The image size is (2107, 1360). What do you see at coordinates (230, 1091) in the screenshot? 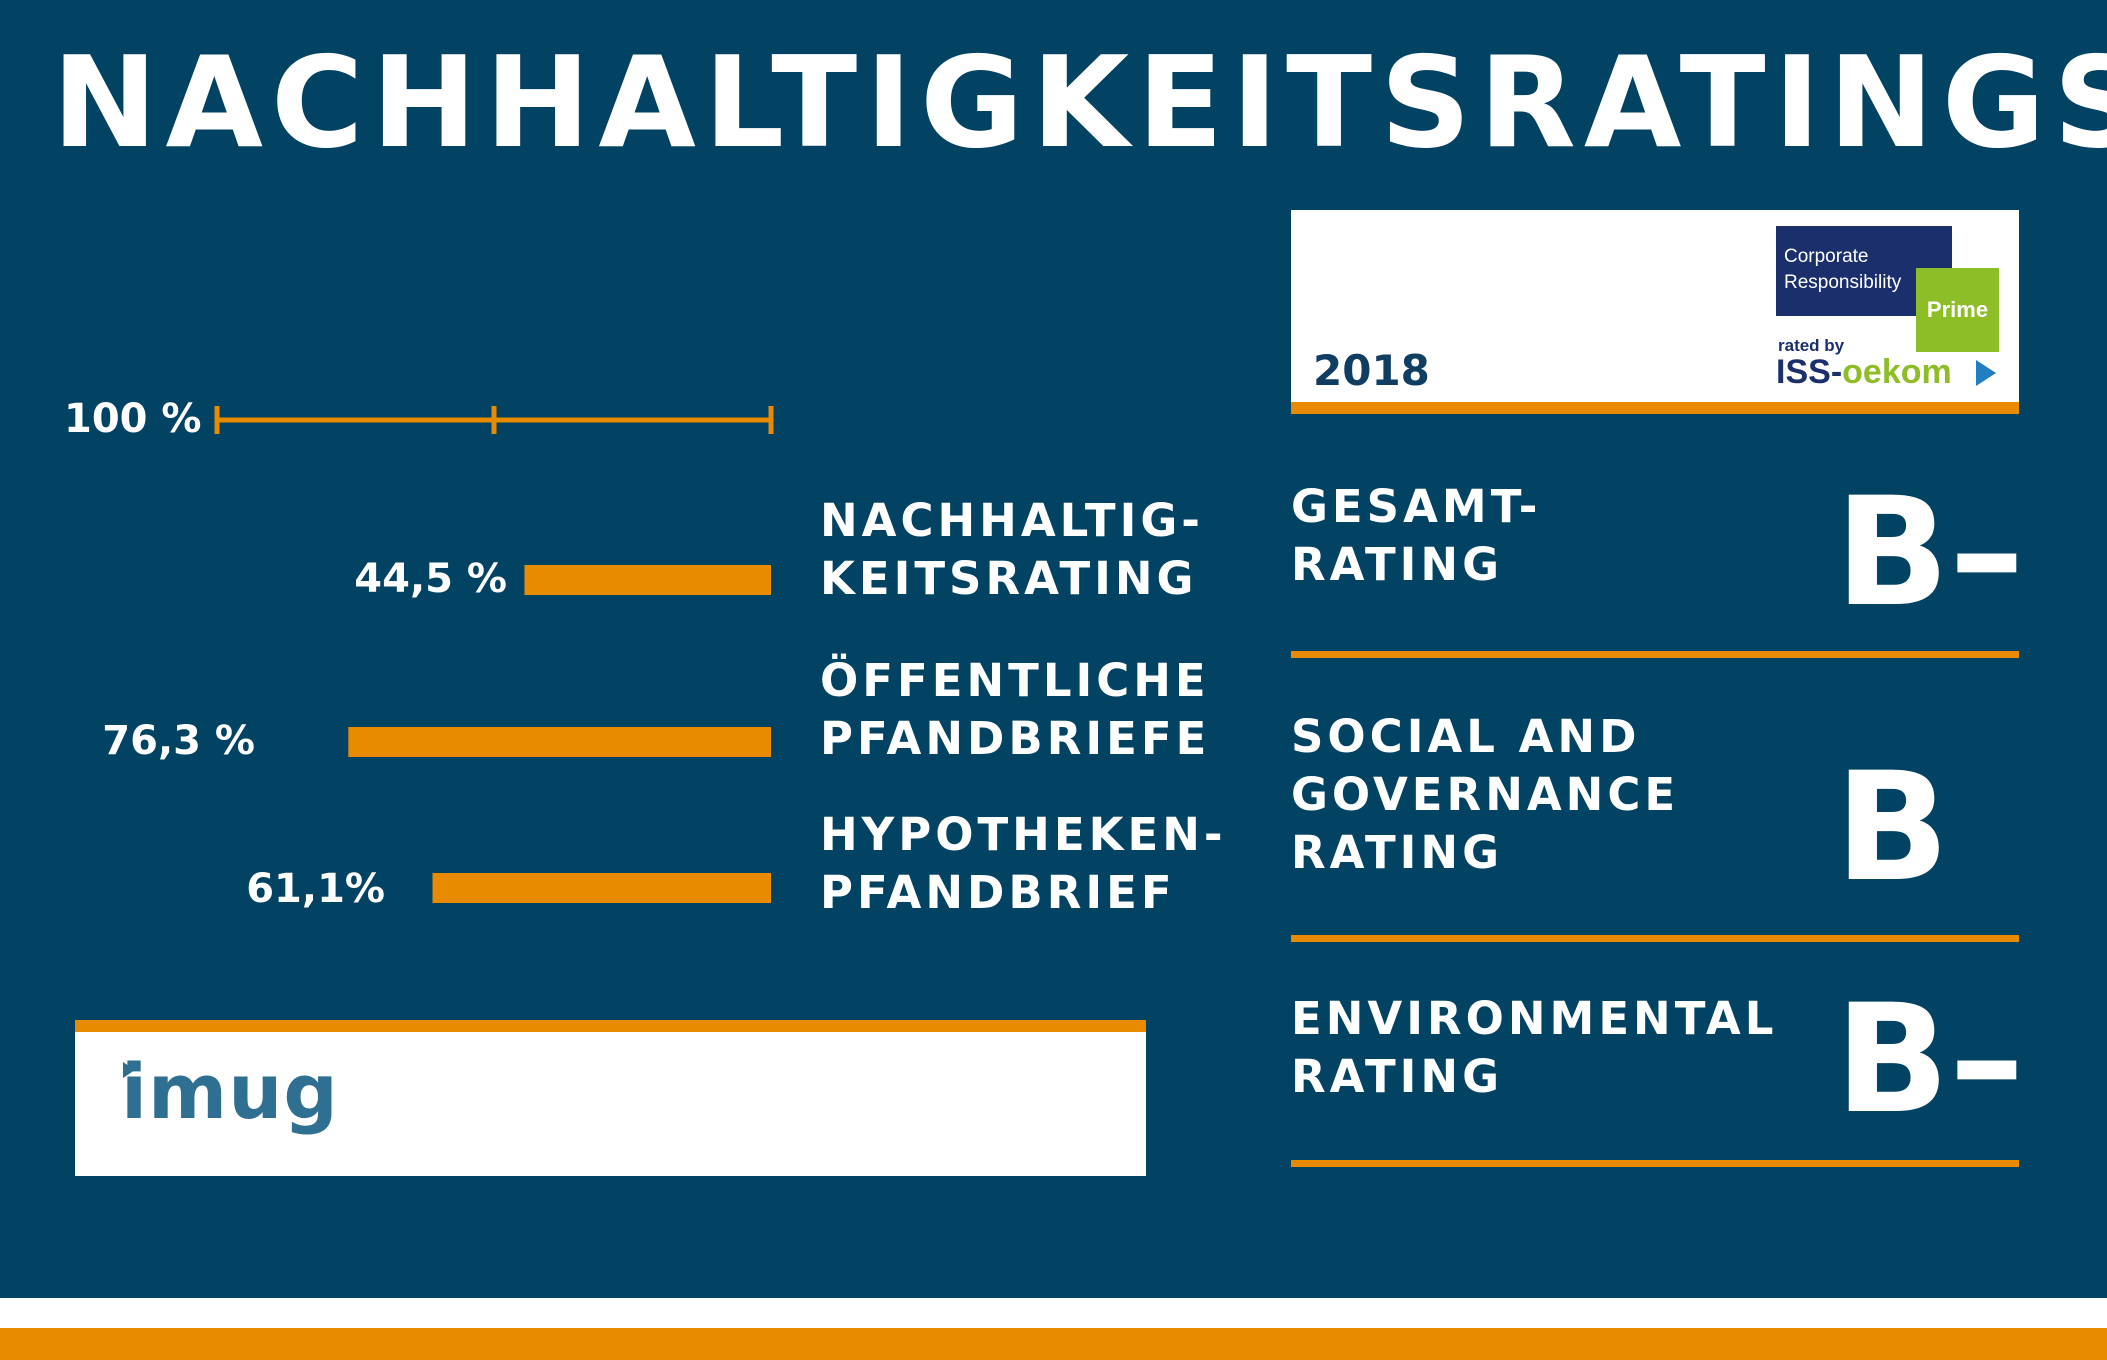
I see `imug-logo: imug` at bounding box center [230, 1091].